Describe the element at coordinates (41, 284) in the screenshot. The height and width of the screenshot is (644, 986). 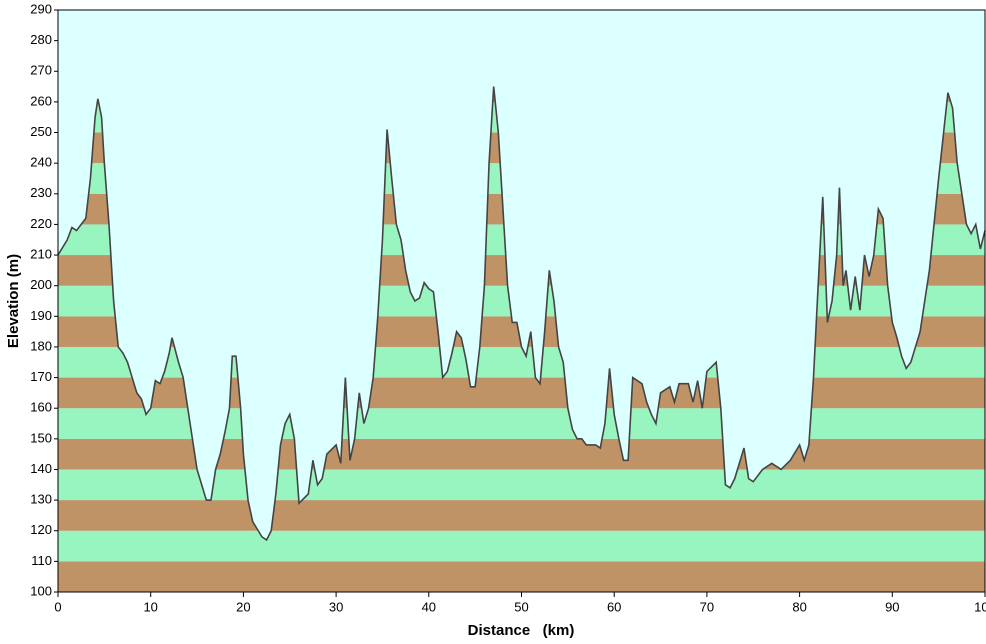
I see `y-tick-label: 200` at that location.